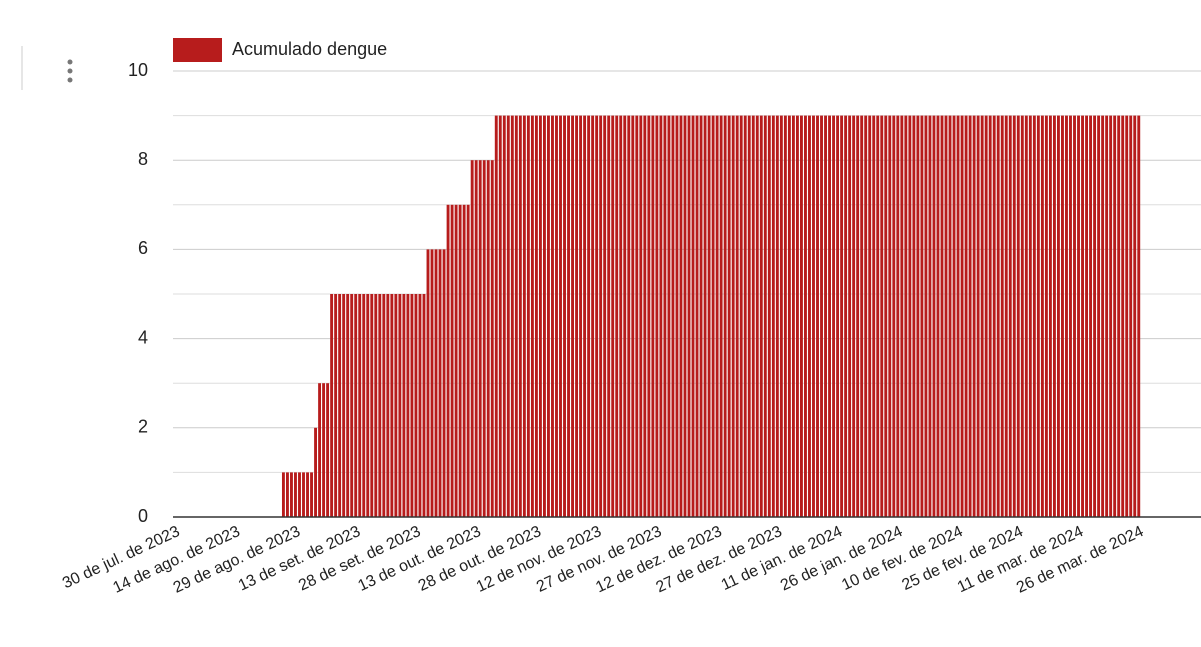 Image resolution: width=1201 pixels, height=647 pixels. Describe the element at coordinates (138, 70) in the screenshot. I see `y-tick-label: 10` at that location.